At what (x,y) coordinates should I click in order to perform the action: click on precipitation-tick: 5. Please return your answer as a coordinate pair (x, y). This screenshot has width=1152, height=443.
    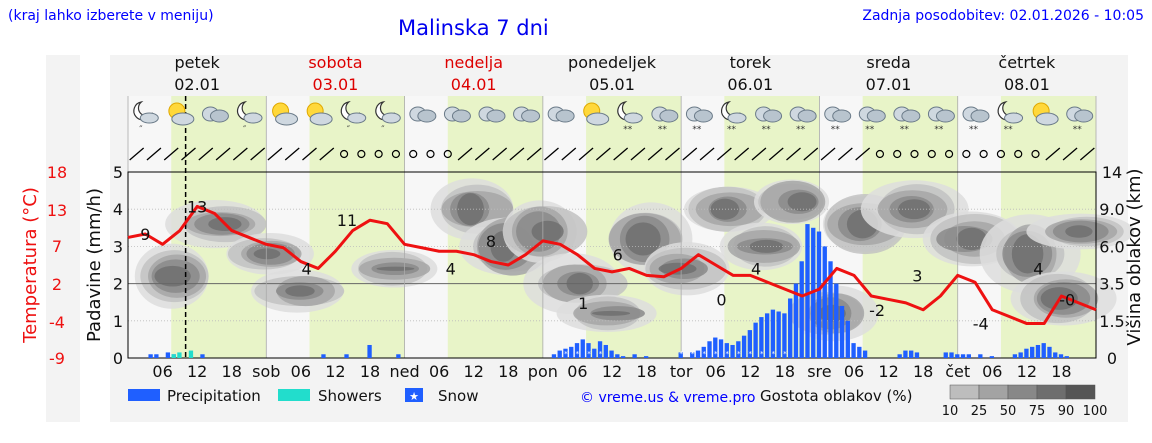
    Looking at the image, I should click on (118, 172).